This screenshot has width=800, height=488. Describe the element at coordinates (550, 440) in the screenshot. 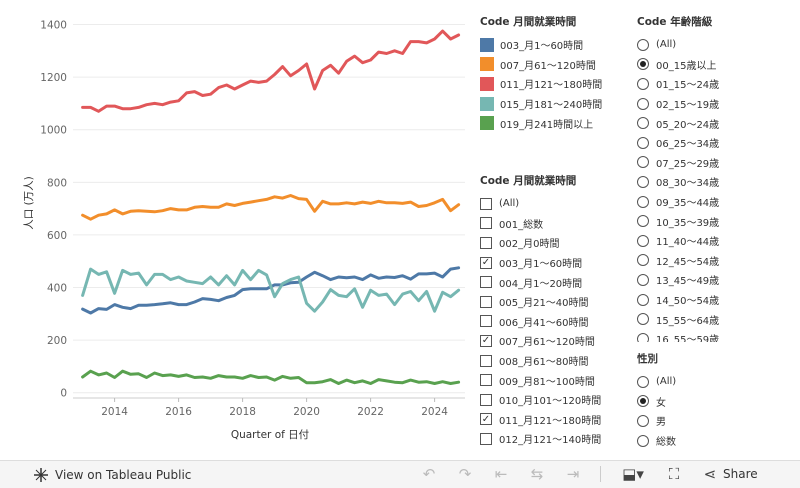

I see `option-label: 012_月121～140時間` at that location.